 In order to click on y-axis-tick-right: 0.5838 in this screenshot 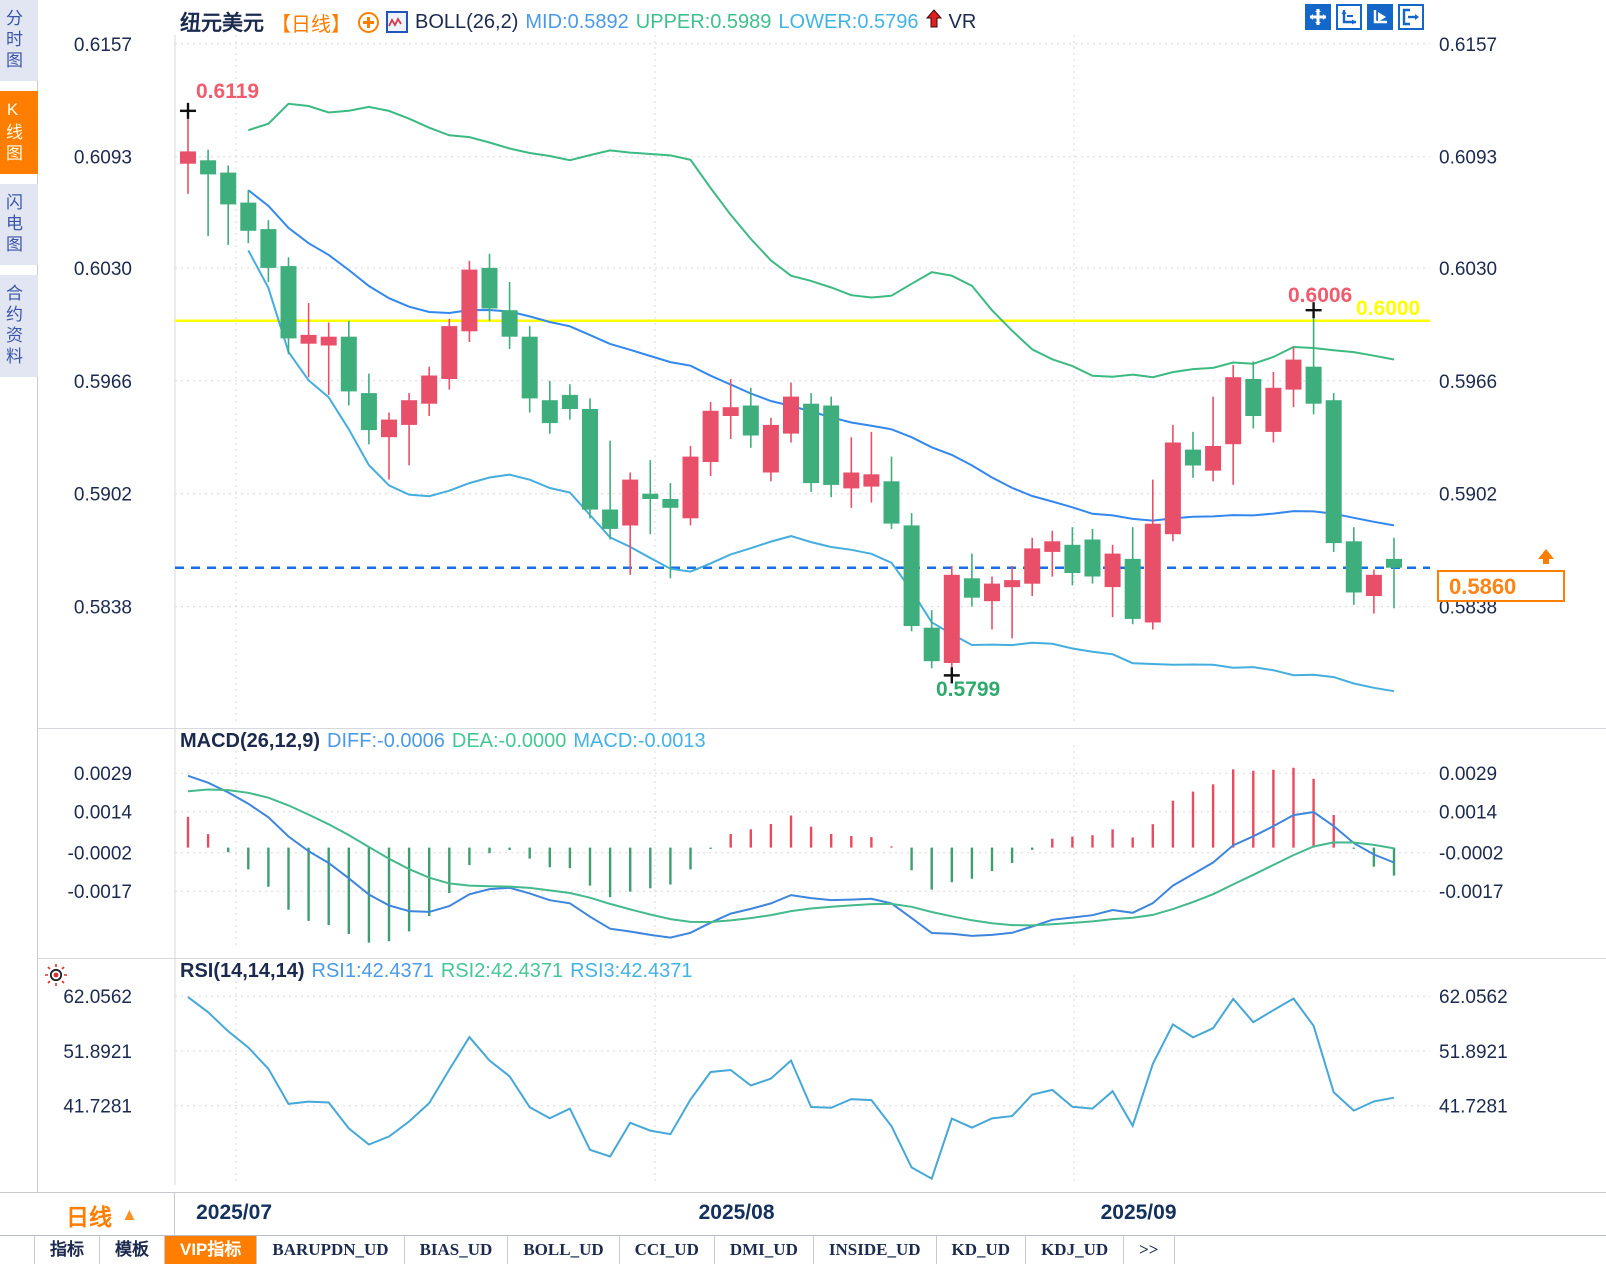, I will do `click(1468, 608)`.